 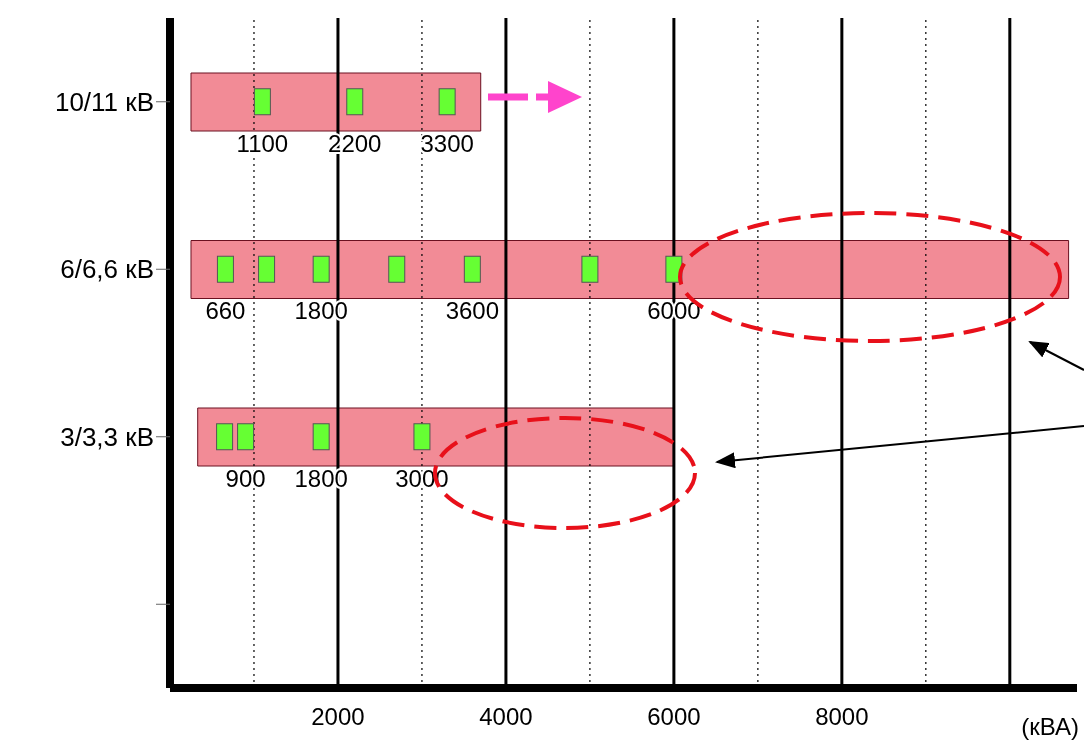 What do you see at coordinates (842, 717) in the screenshot?
I see `x-tick-label: 8000` at bounding box center [842, 717].